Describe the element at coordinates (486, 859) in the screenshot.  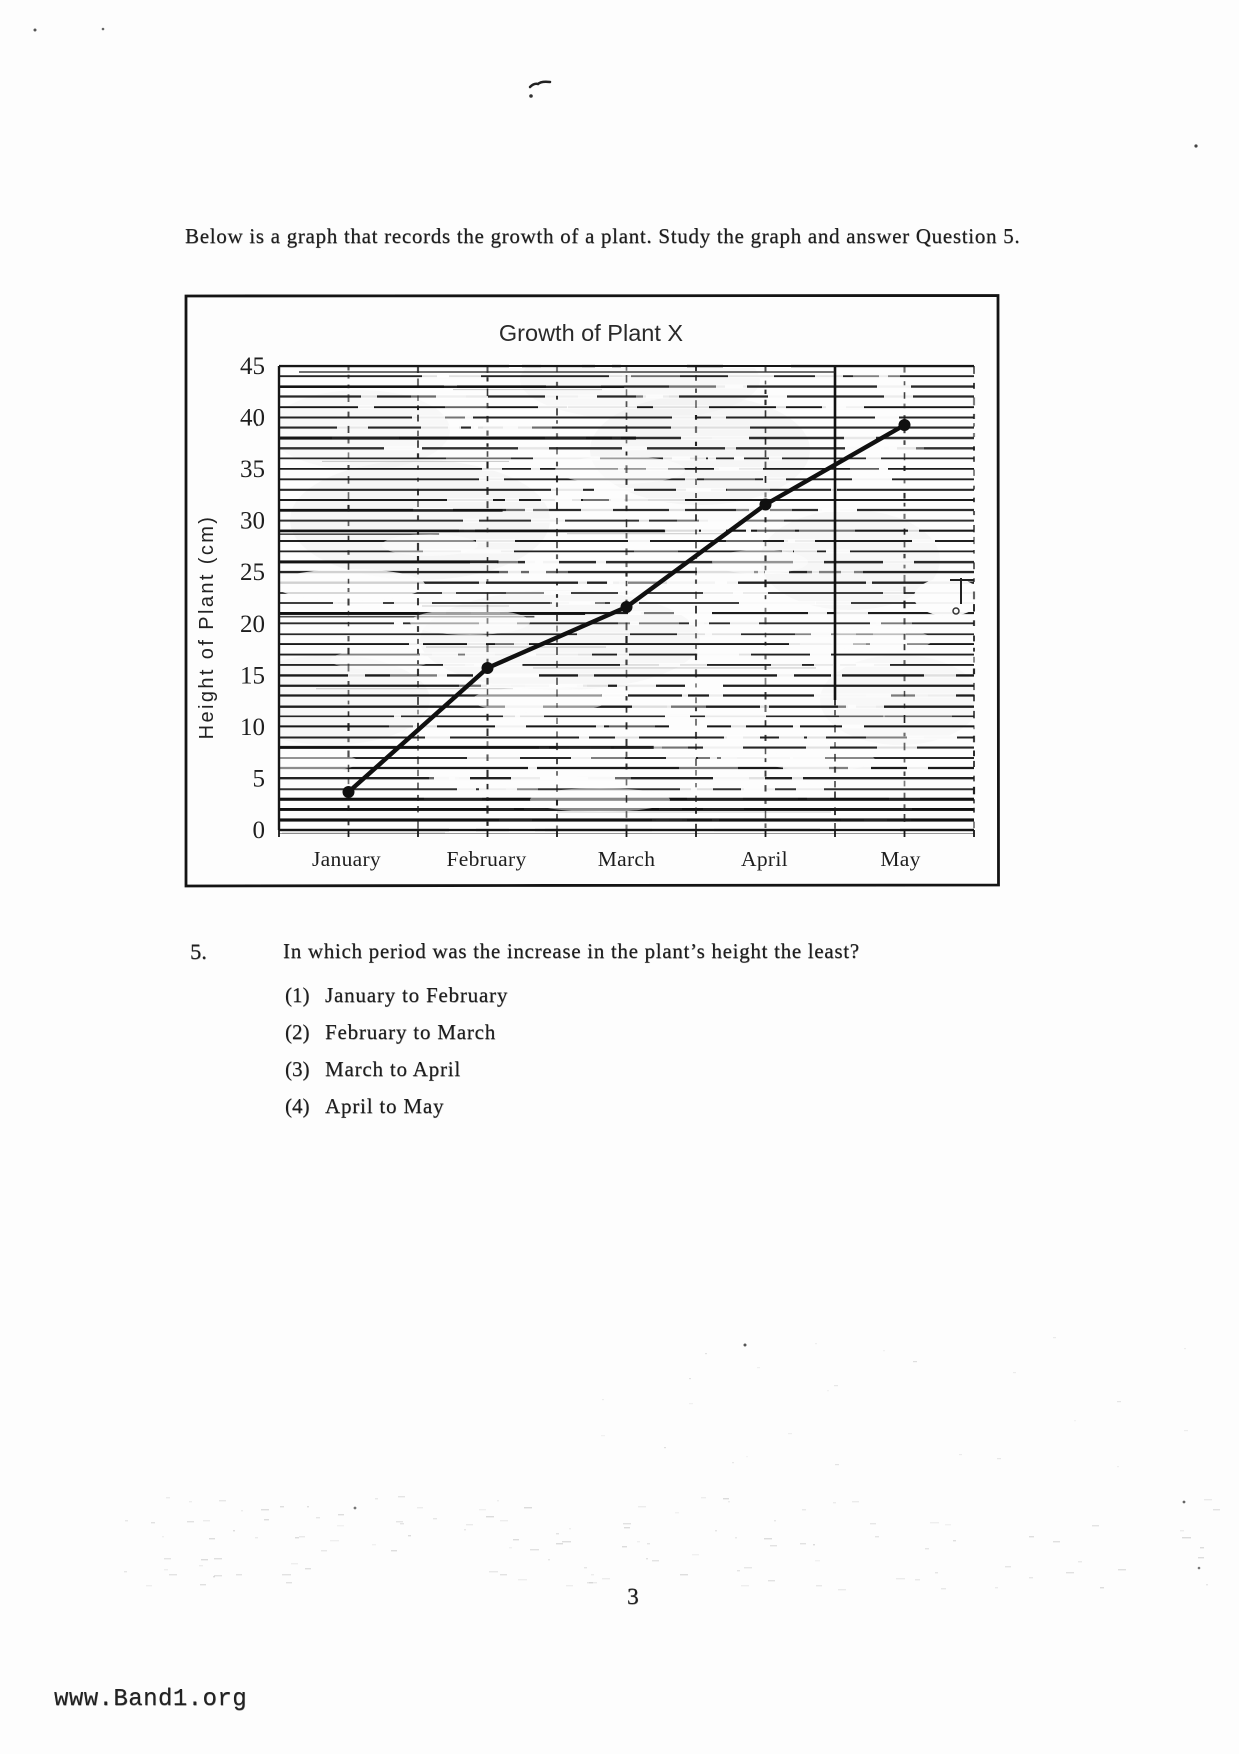
I see `svg-text: February` at that location.